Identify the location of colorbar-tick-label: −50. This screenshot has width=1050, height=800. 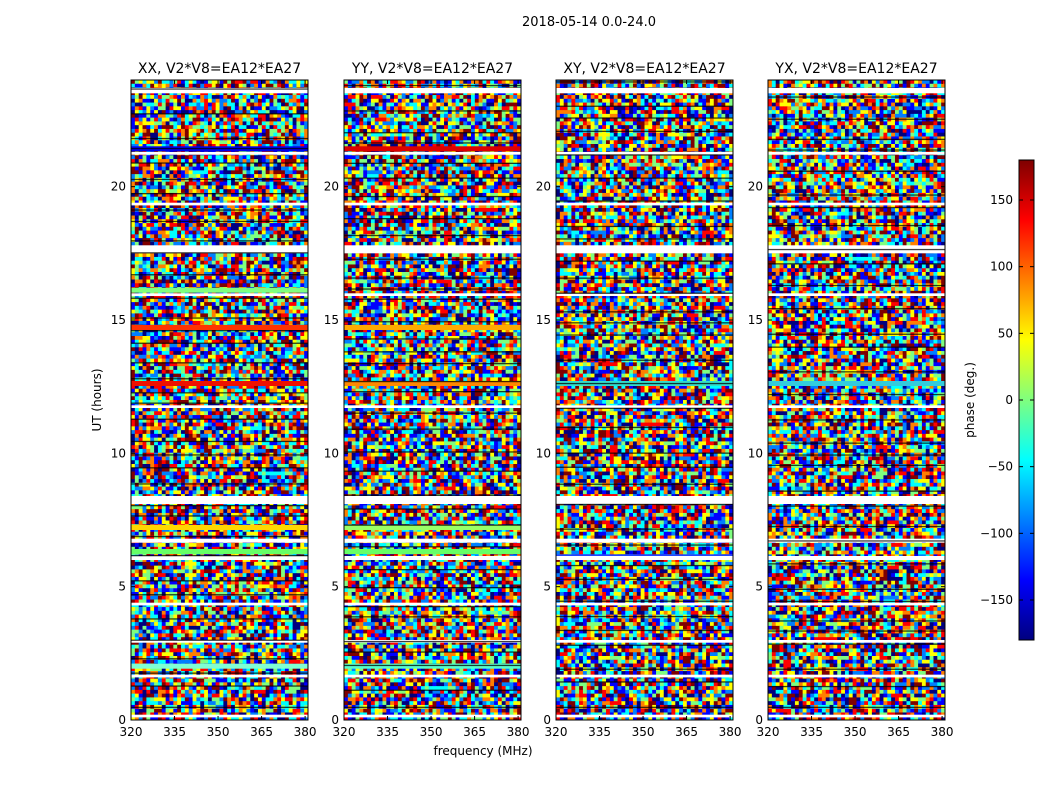
(1000, 467).